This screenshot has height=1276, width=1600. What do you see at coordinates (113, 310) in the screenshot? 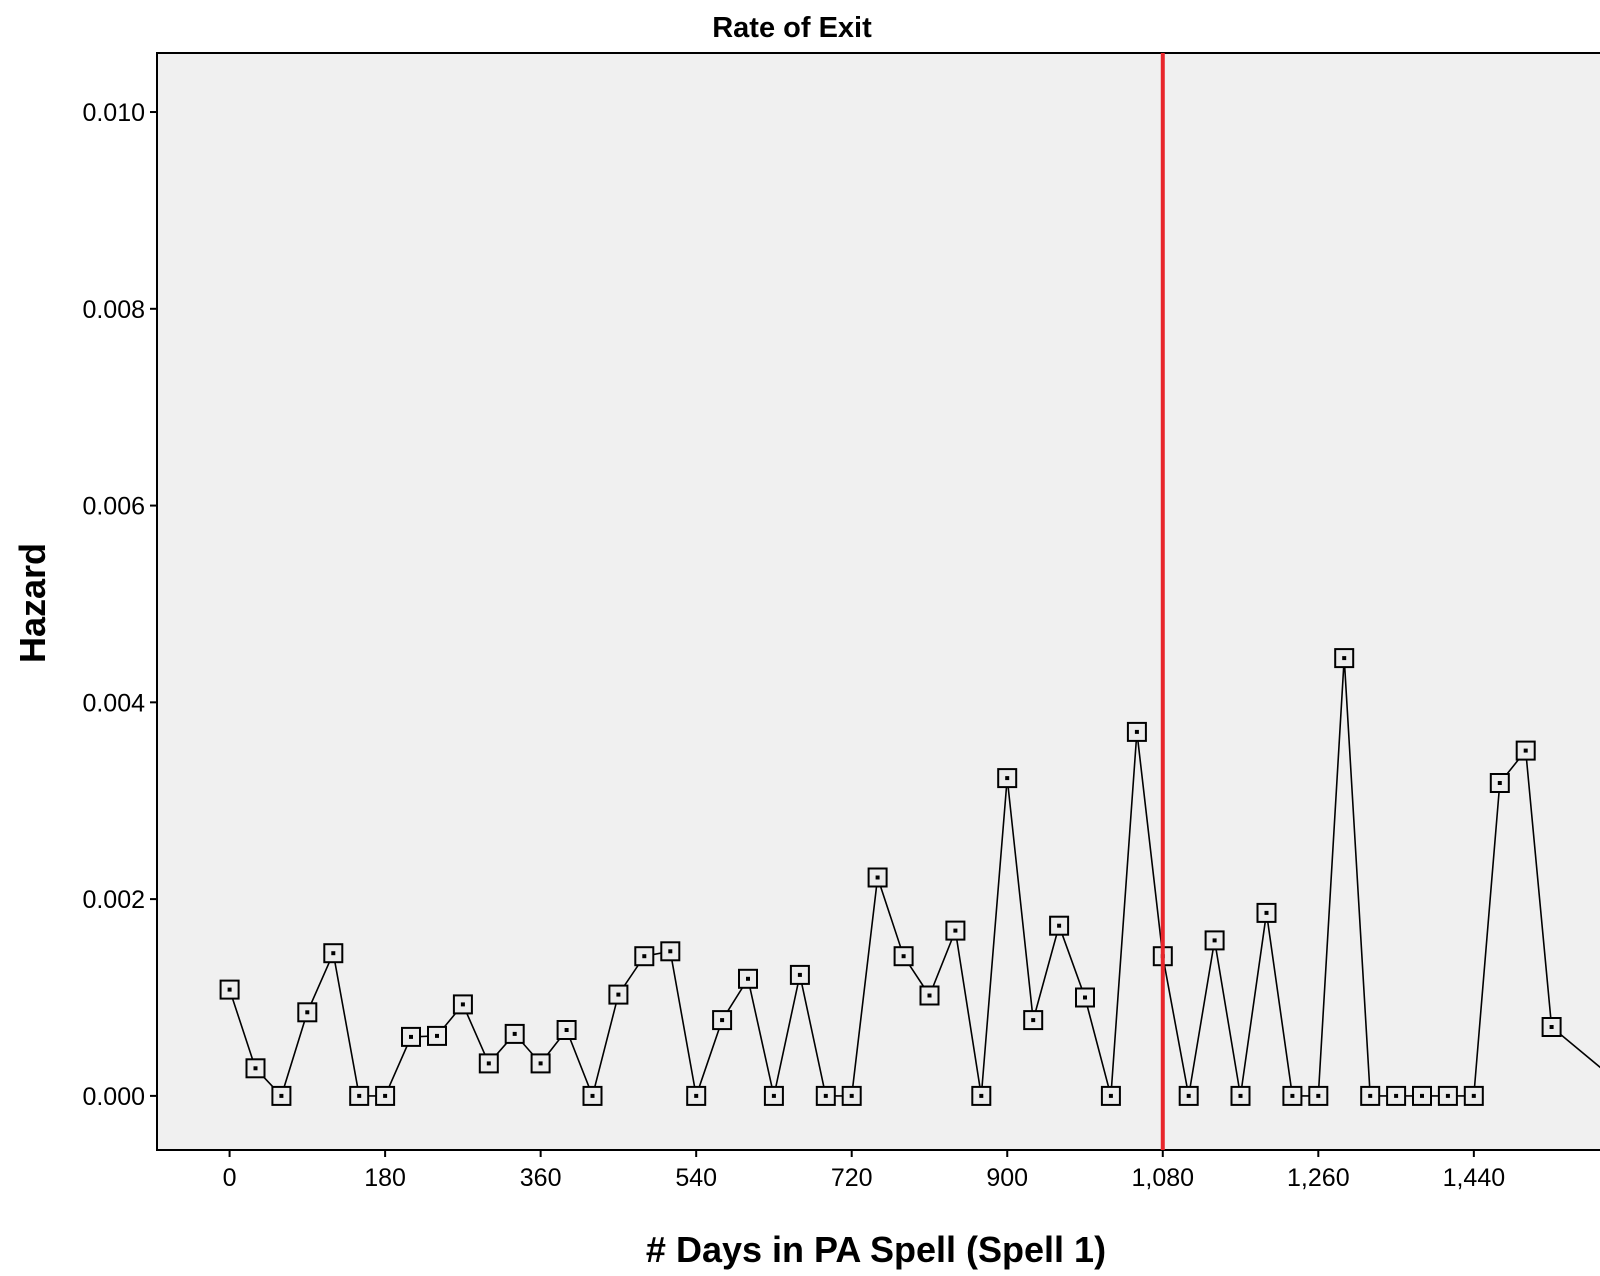
I see `y-tick-label: 0.008` at bounding box center [113, 310].